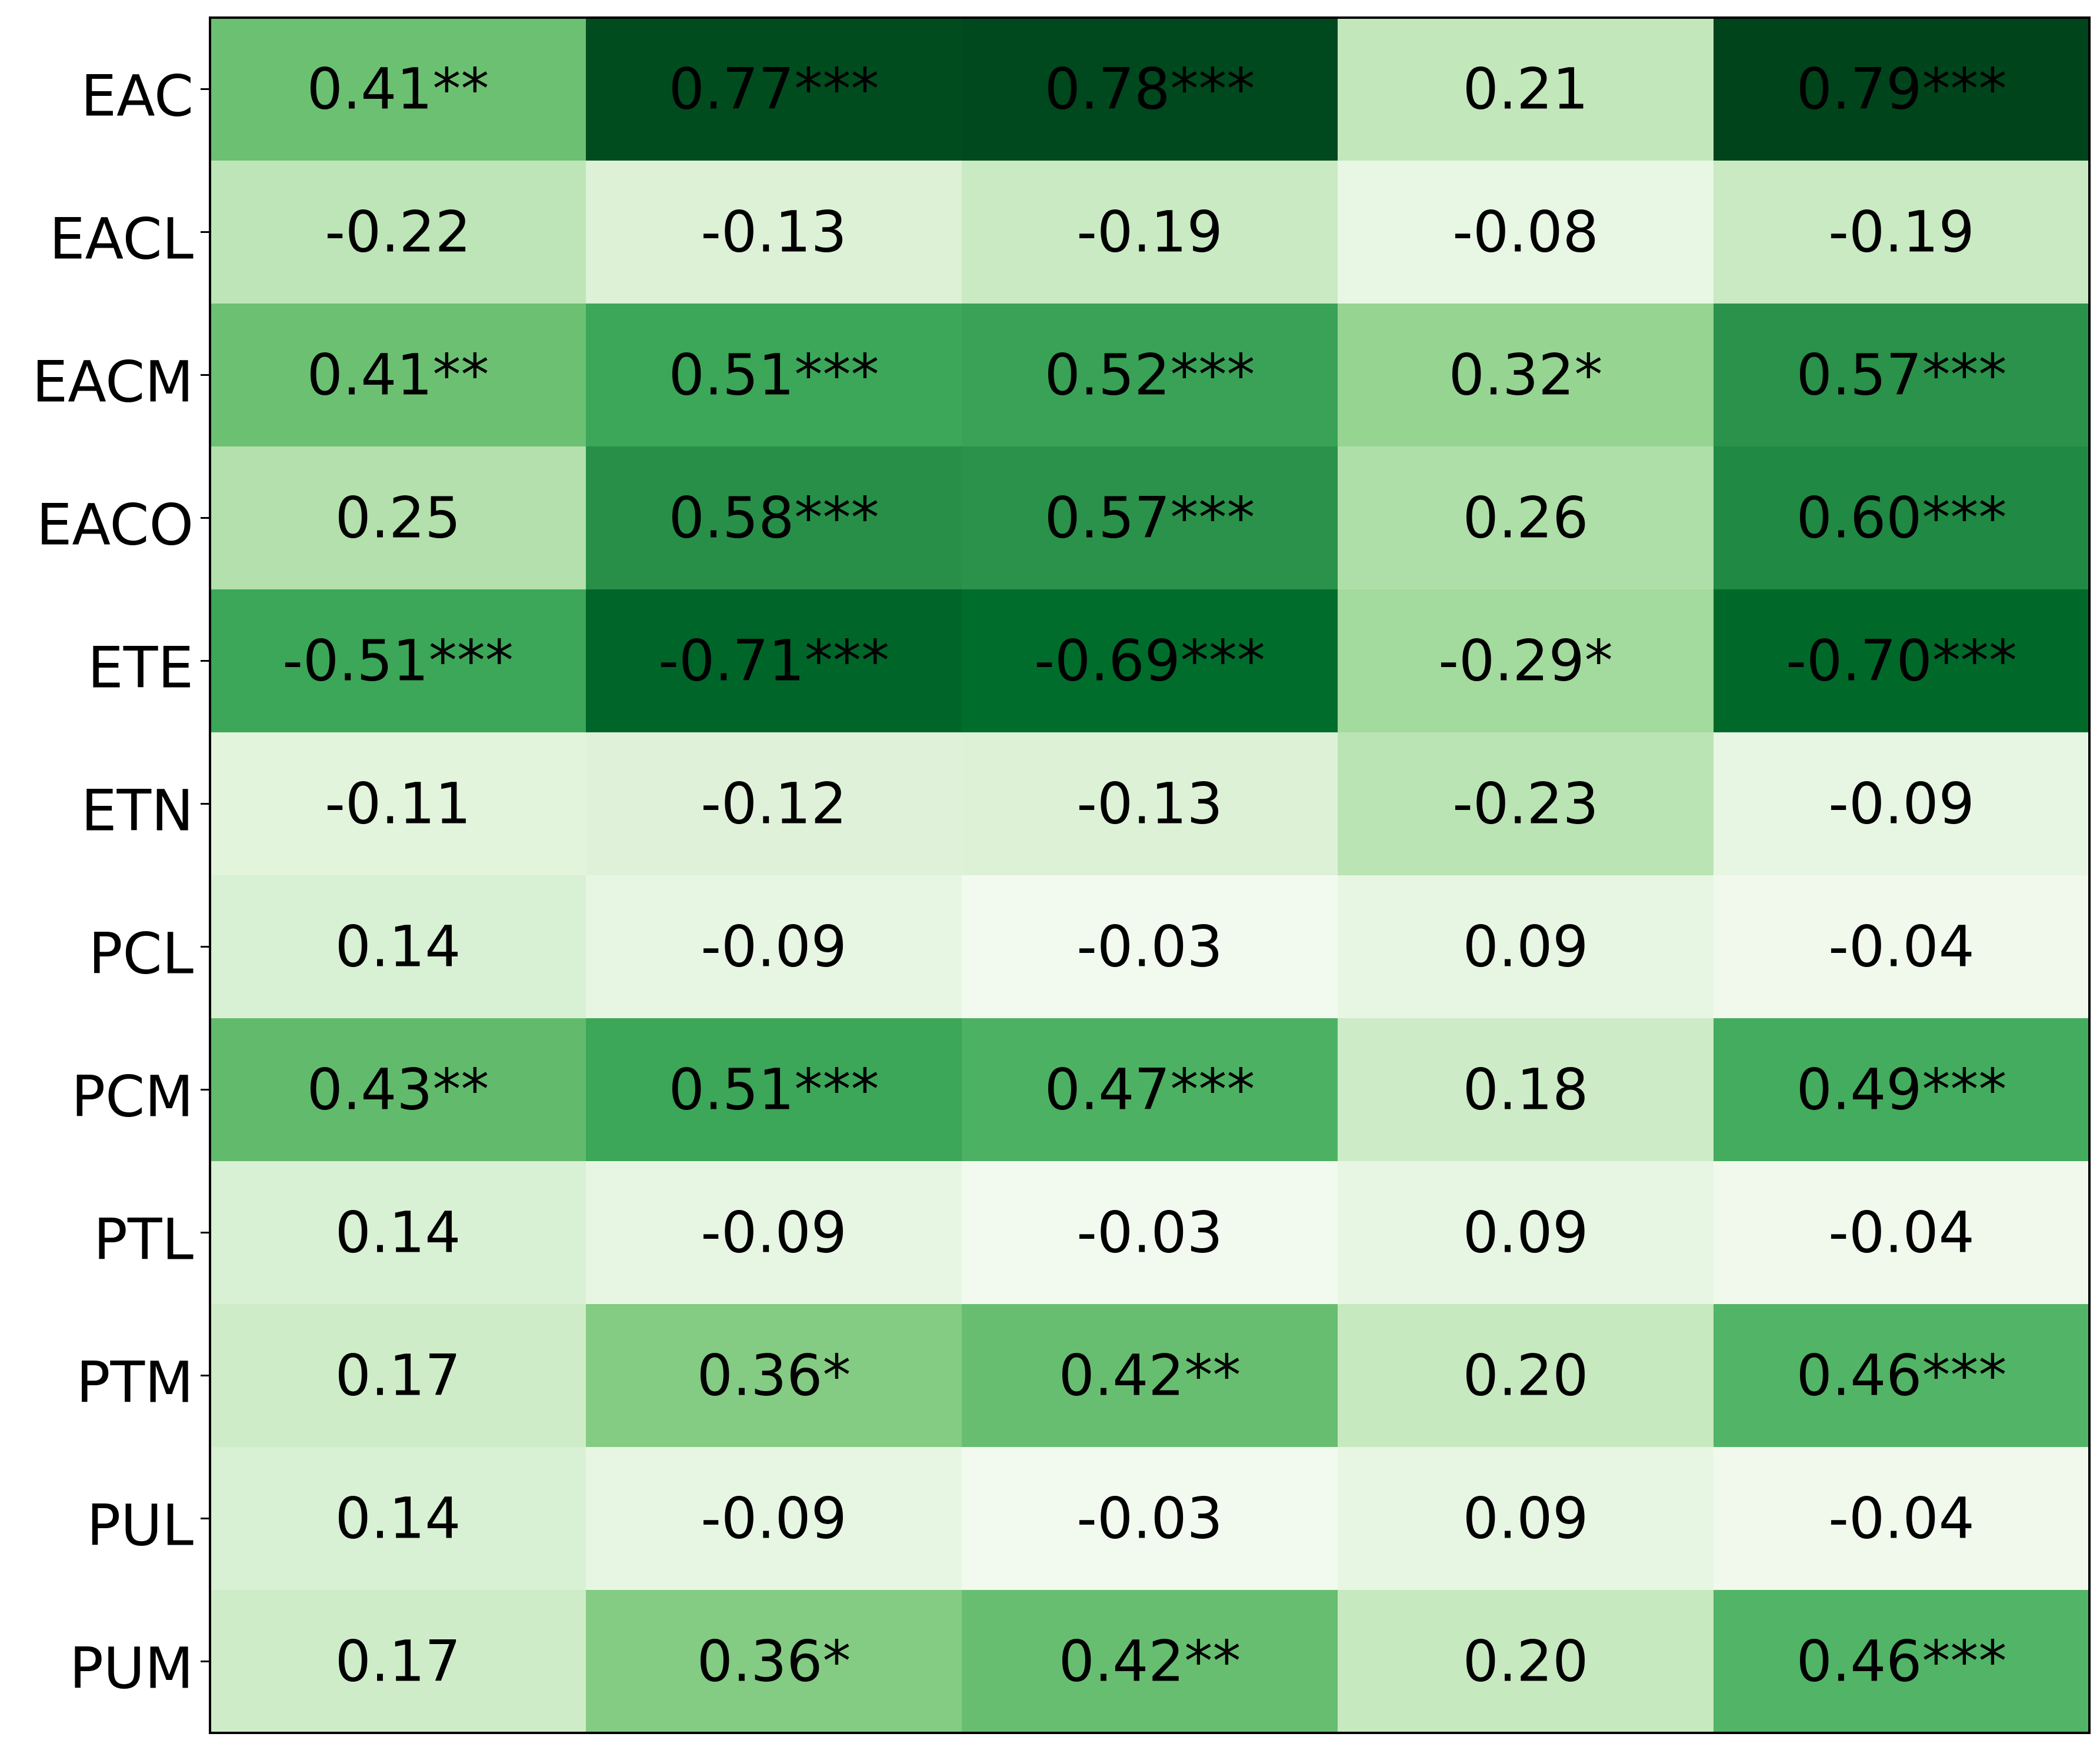 The height and width of the screenshot is (1747, 2100). Describe the element at coordinates (115, 525) in the screenshot. I see `y-axis-label: EACO` at that location.